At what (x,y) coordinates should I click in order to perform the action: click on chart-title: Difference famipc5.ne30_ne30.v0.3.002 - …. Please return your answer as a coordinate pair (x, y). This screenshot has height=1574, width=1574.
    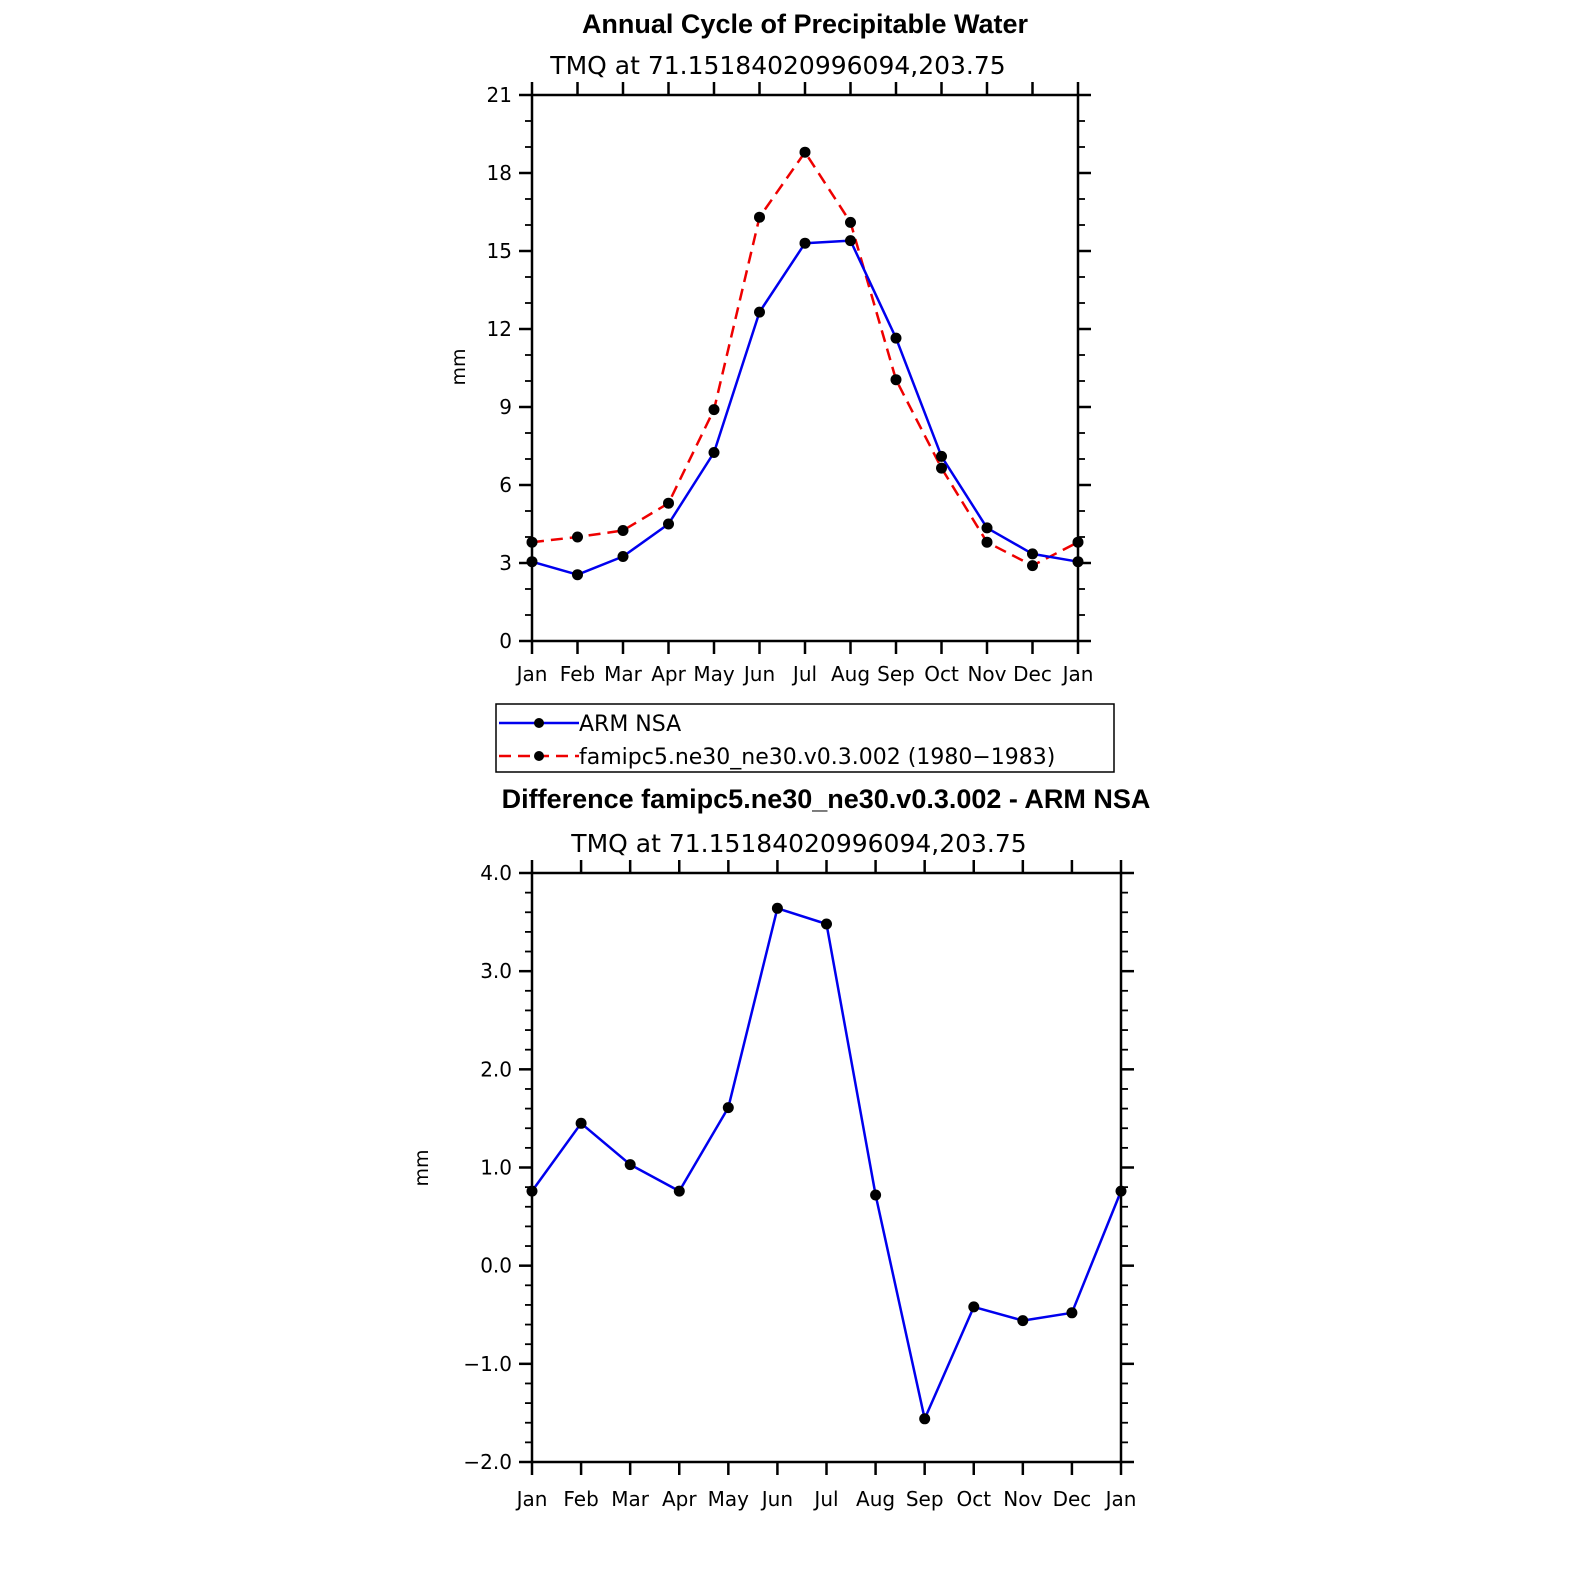
    Looking at the image, I should click on (826, 799).